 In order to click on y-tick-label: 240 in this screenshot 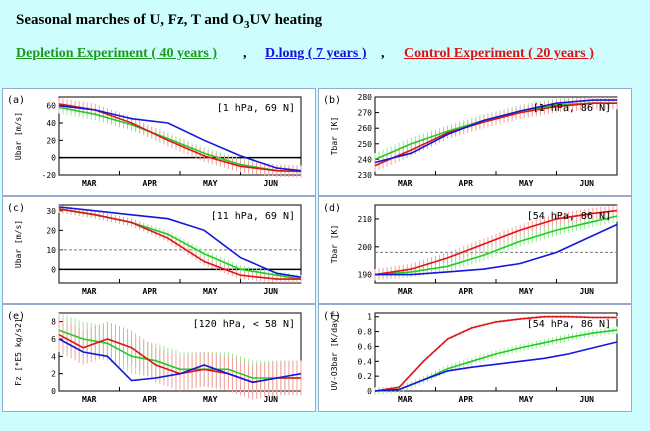, I will do `click(365, 159)`.